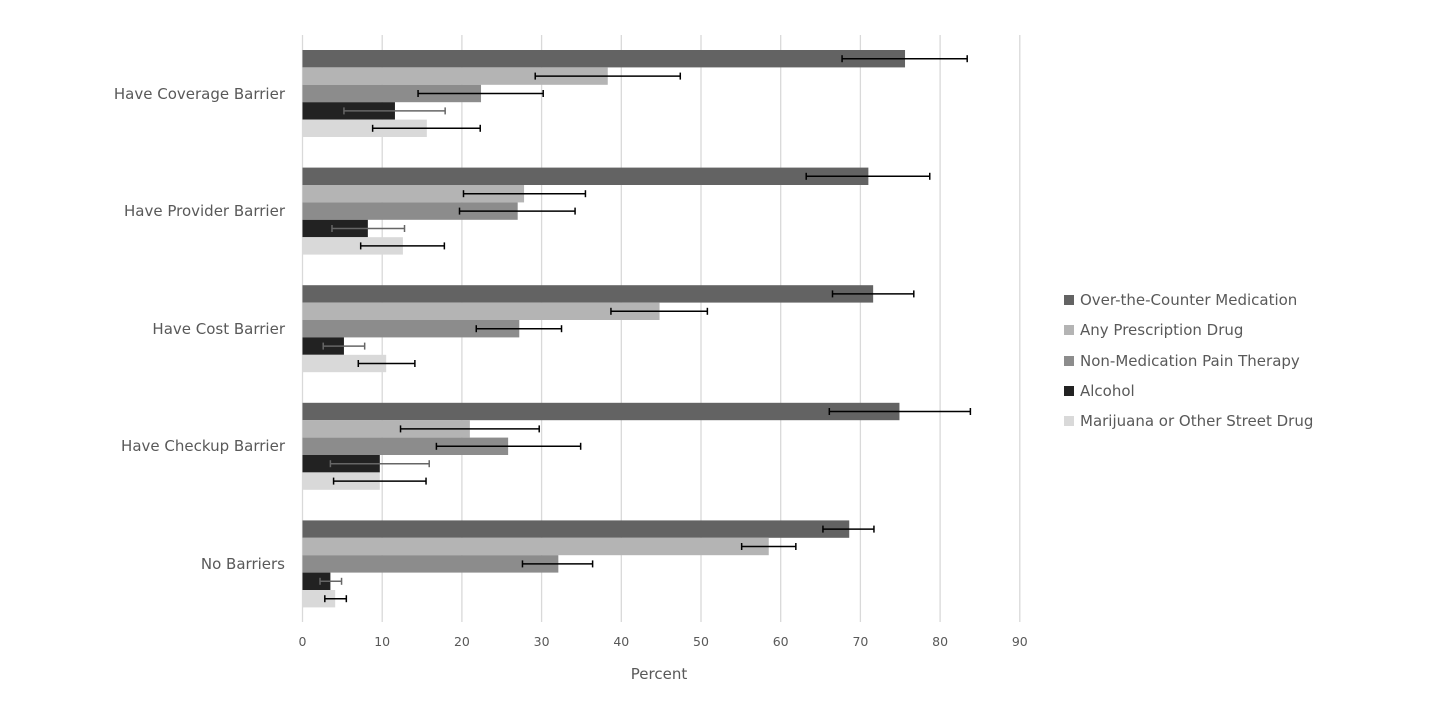  Describe the element at coordinates (461, 641) in the screenshot. I see `x-tick-label: 20` at that location.